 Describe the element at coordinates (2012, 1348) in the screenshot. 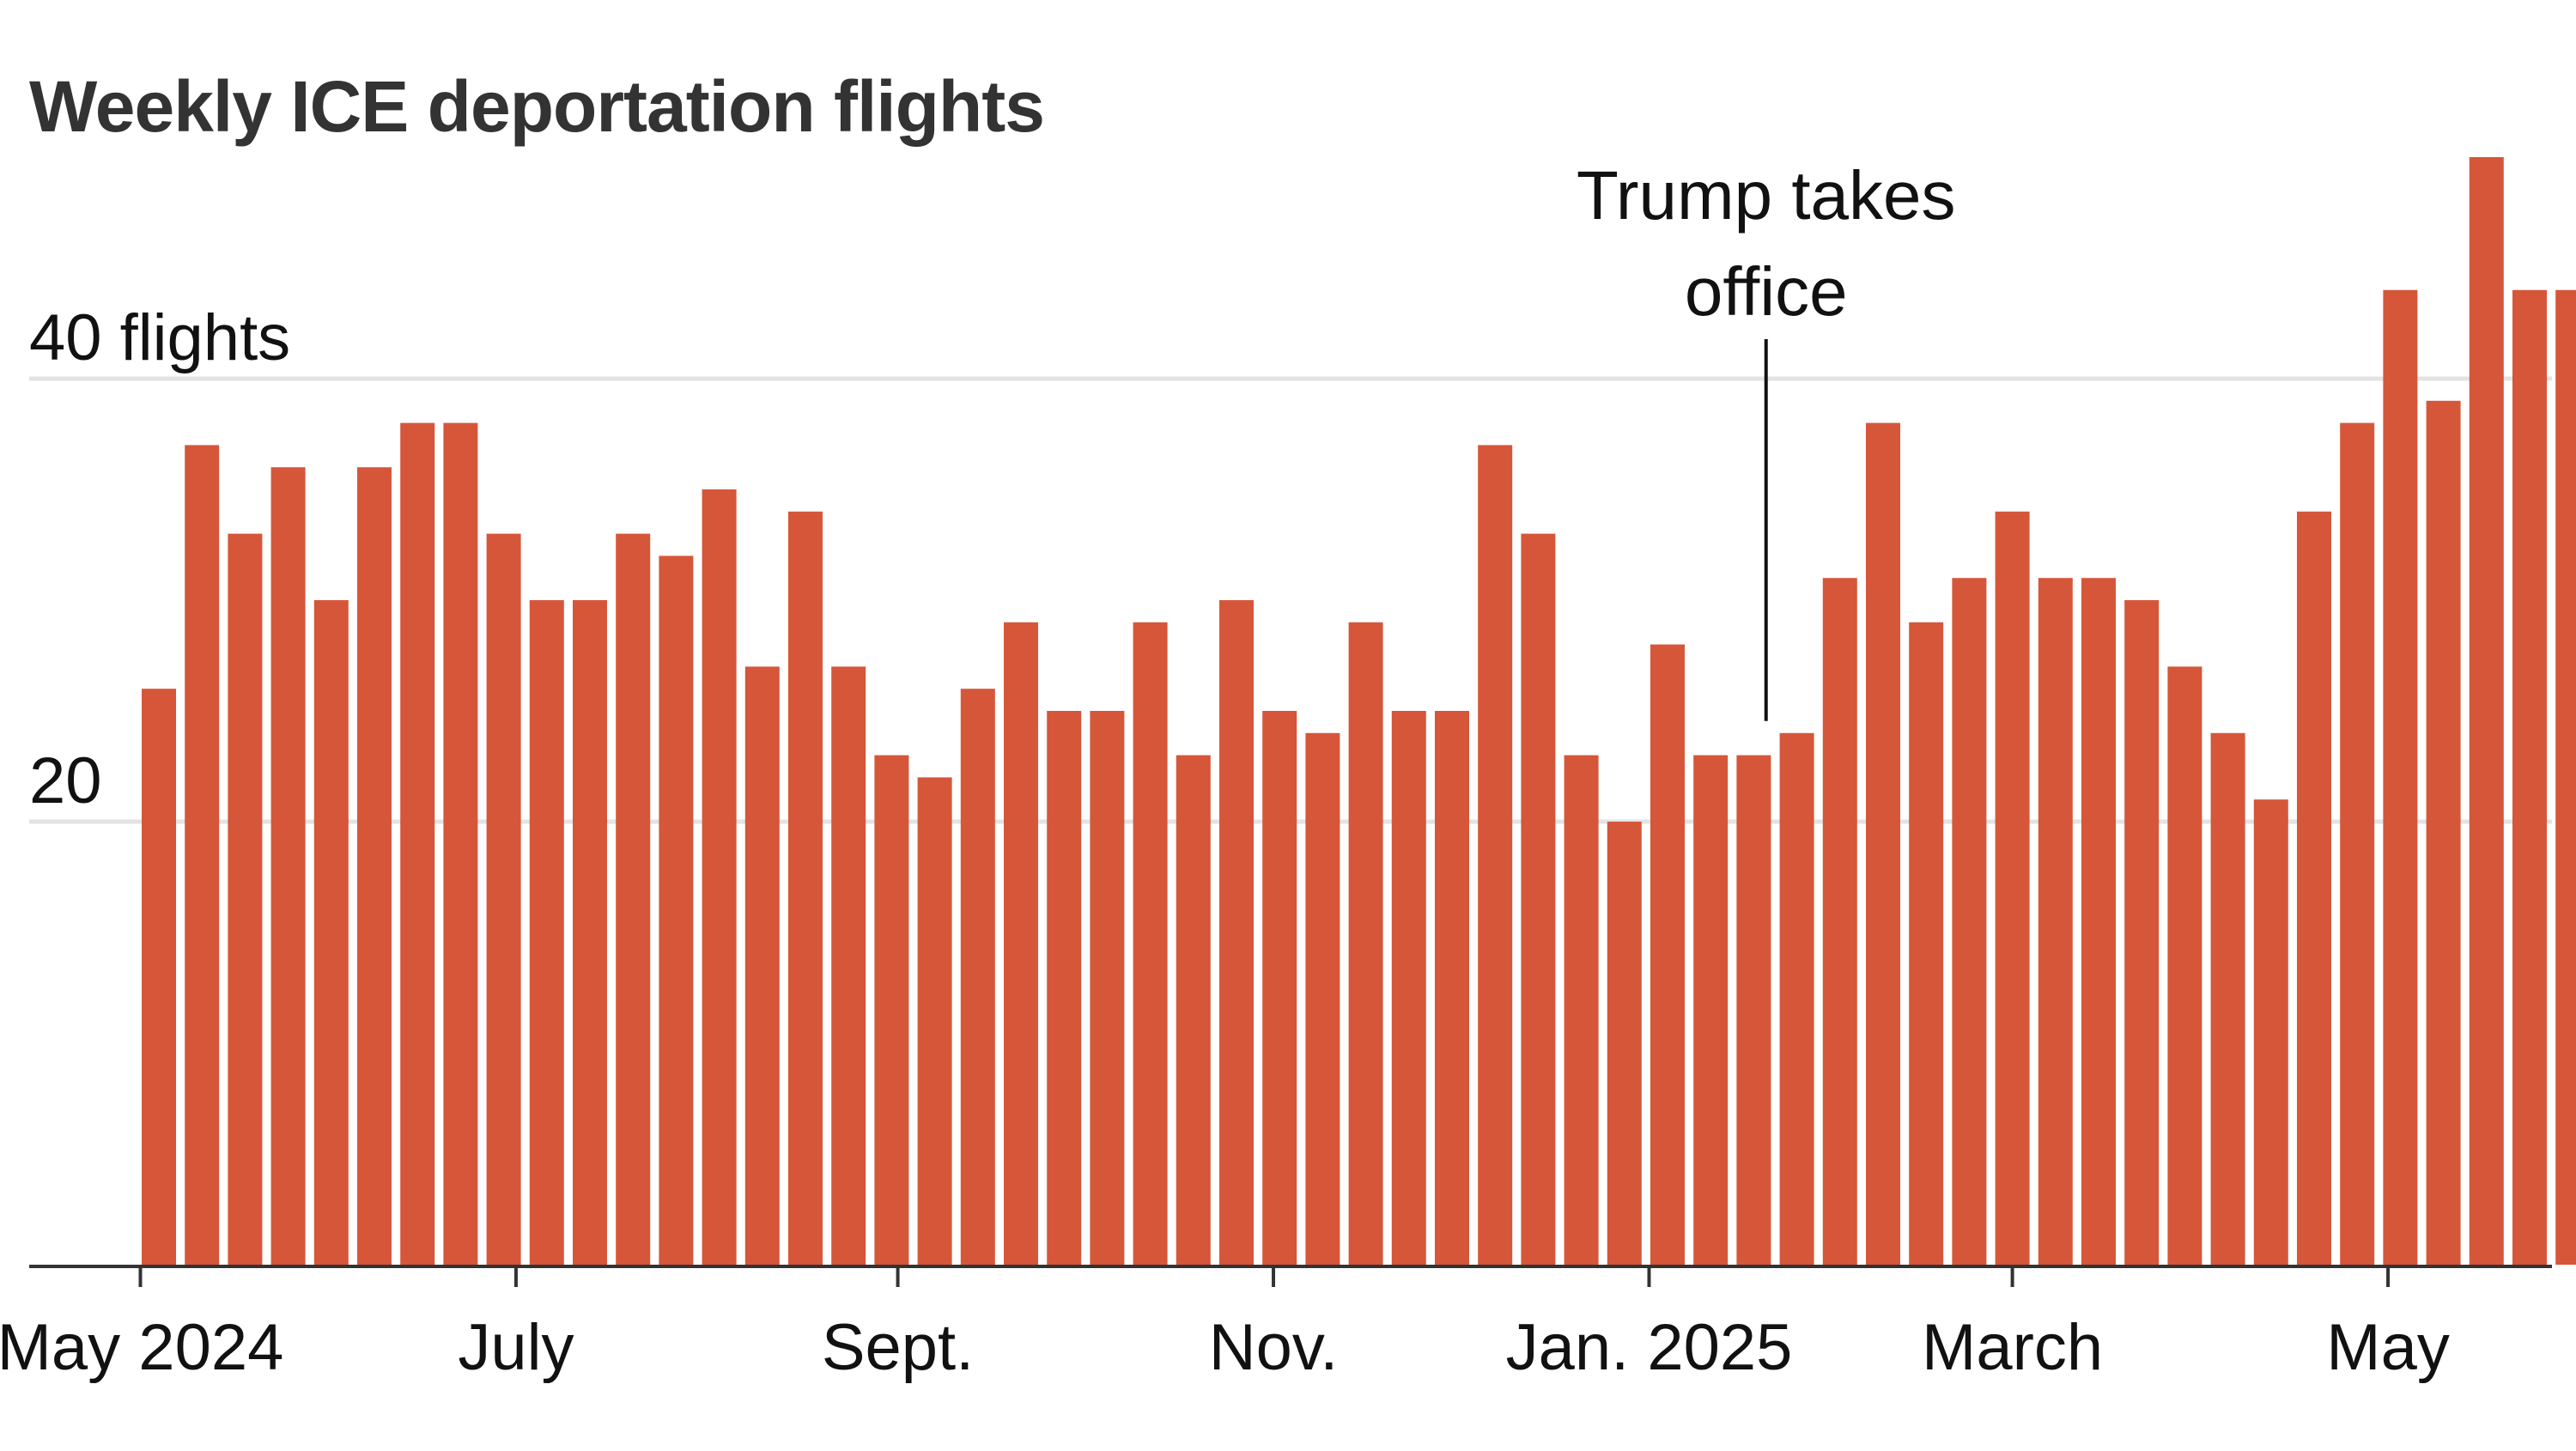

I see `x-tick-label: March` at that location.